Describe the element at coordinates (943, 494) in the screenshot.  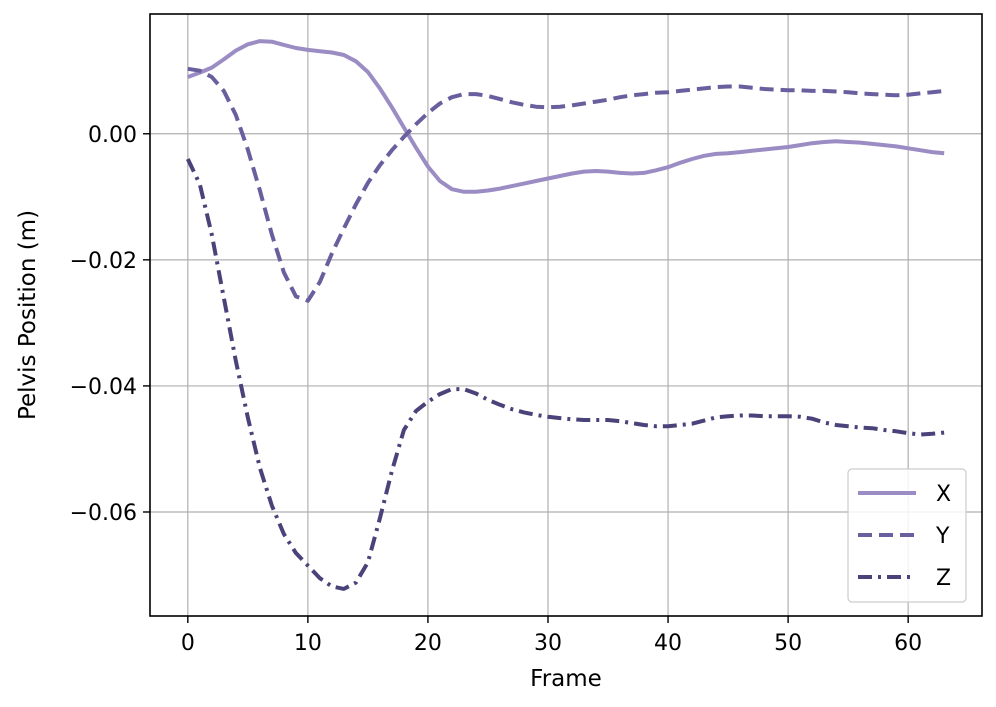
I see `legend-label-x: X` at that location.